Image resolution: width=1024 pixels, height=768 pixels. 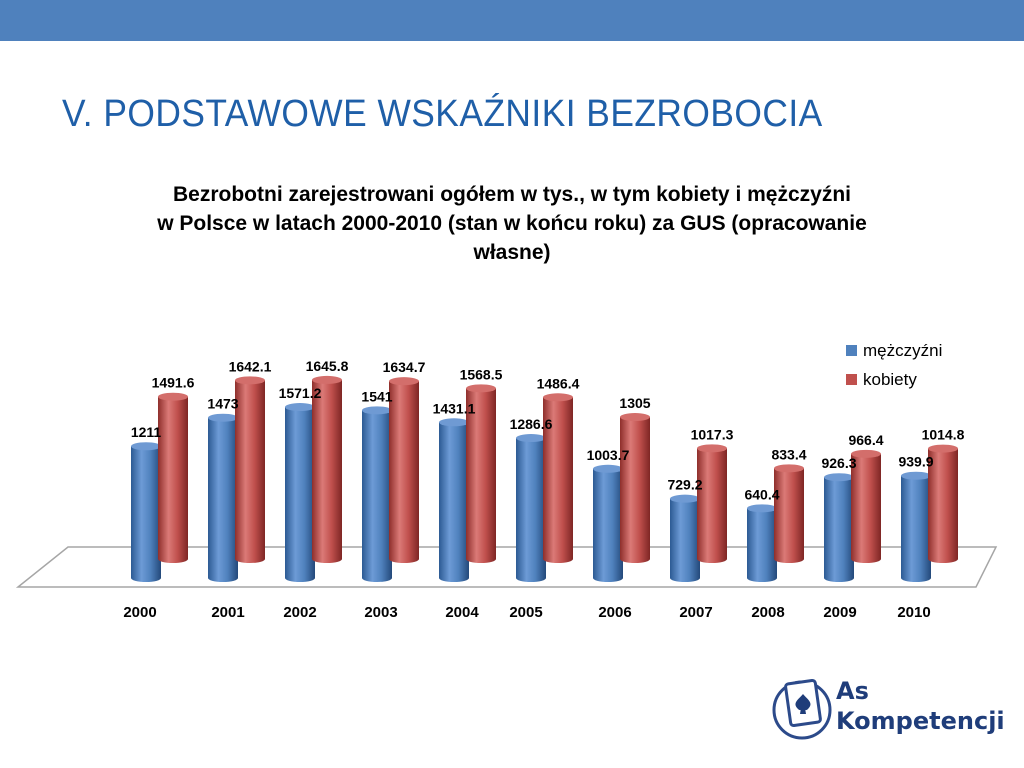 What do you see at coordinates (454, 408) in the screenshot?
I see `data-label-men-2004: 1431.1` at bounding box center [454, 408].